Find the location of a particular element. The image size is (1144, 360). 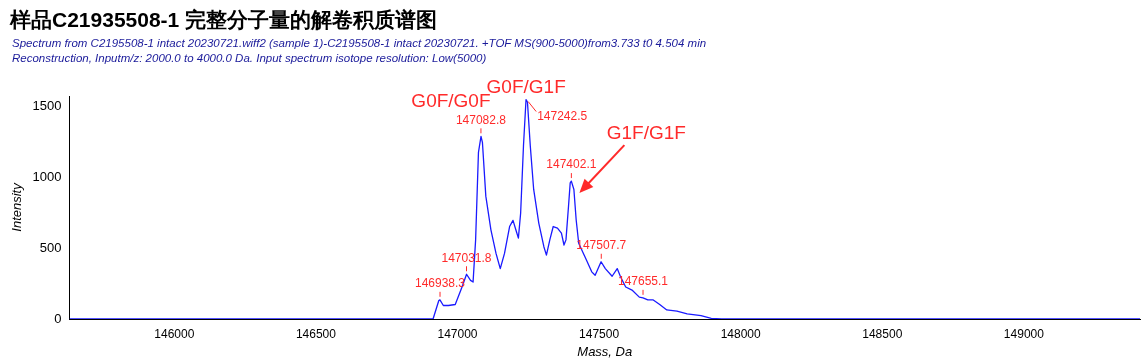

annotation: 147082.8 is located at coordinates (481, 119).